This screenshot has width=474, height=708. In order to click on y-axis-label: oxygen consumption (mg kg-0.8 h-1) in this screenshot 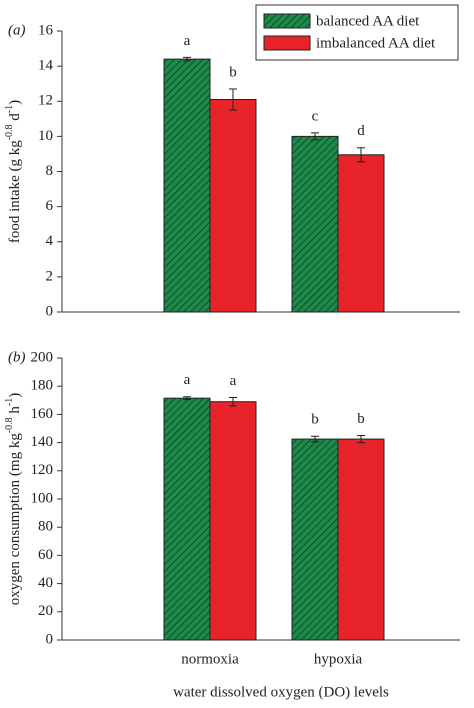, I will do `click(13, 499)`.